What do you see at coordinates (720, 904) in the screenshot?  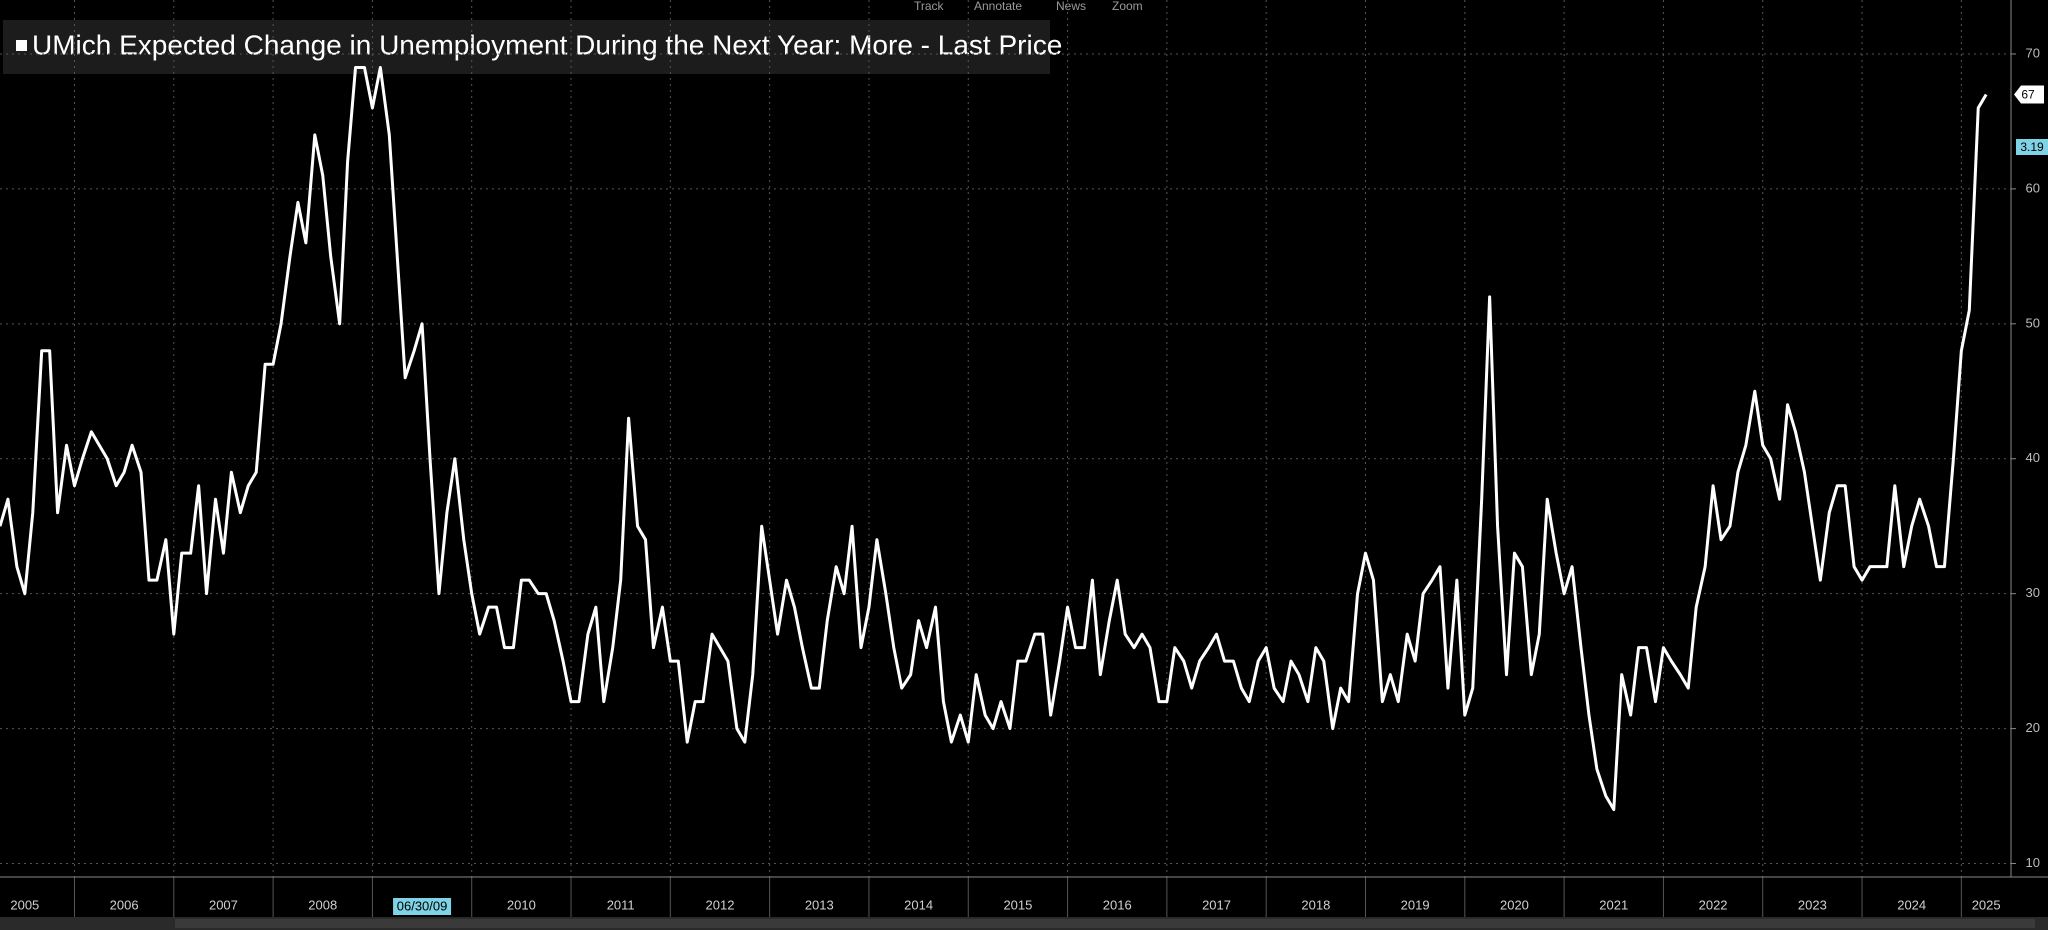 I see `x-tick-label: 2012` at bounding box center [720, 904].